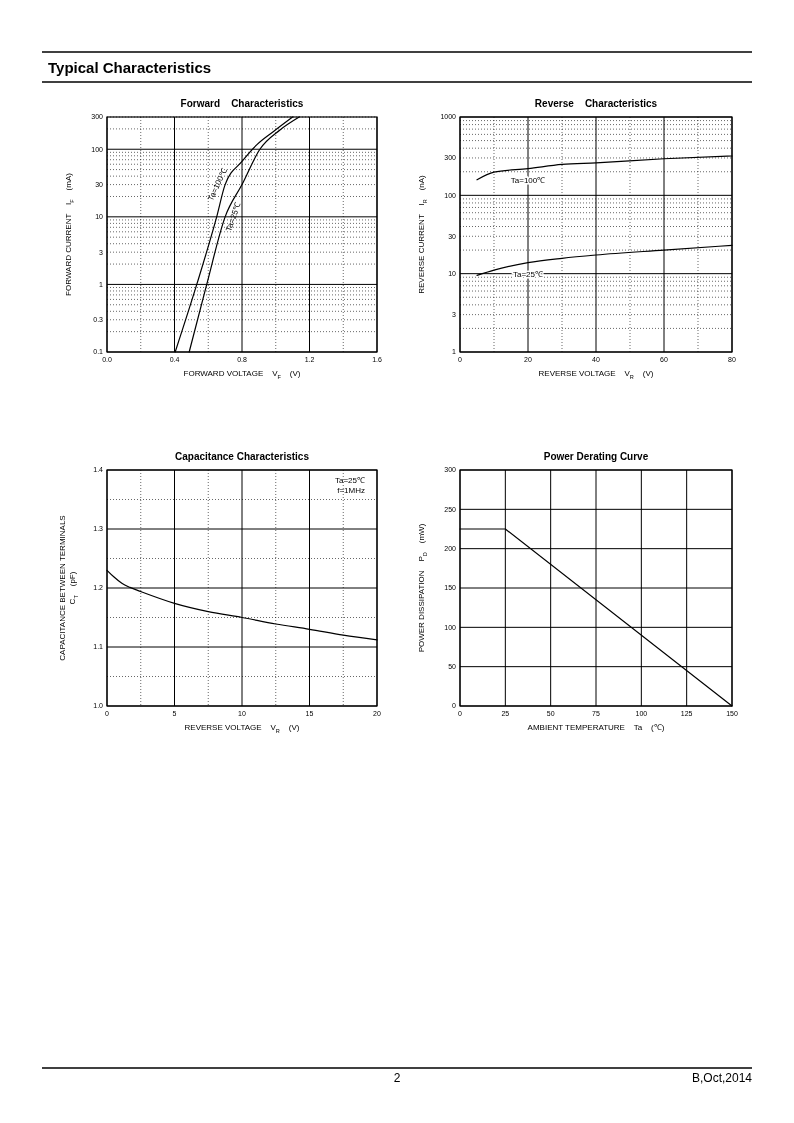 The image size is (794, 1123). What do you see at coordinates (596, 727) in the screenshot?
I see `x-axis-title: AMBIENT TEMPERATURE Ta (℃)` at bounding box center [596, 727].